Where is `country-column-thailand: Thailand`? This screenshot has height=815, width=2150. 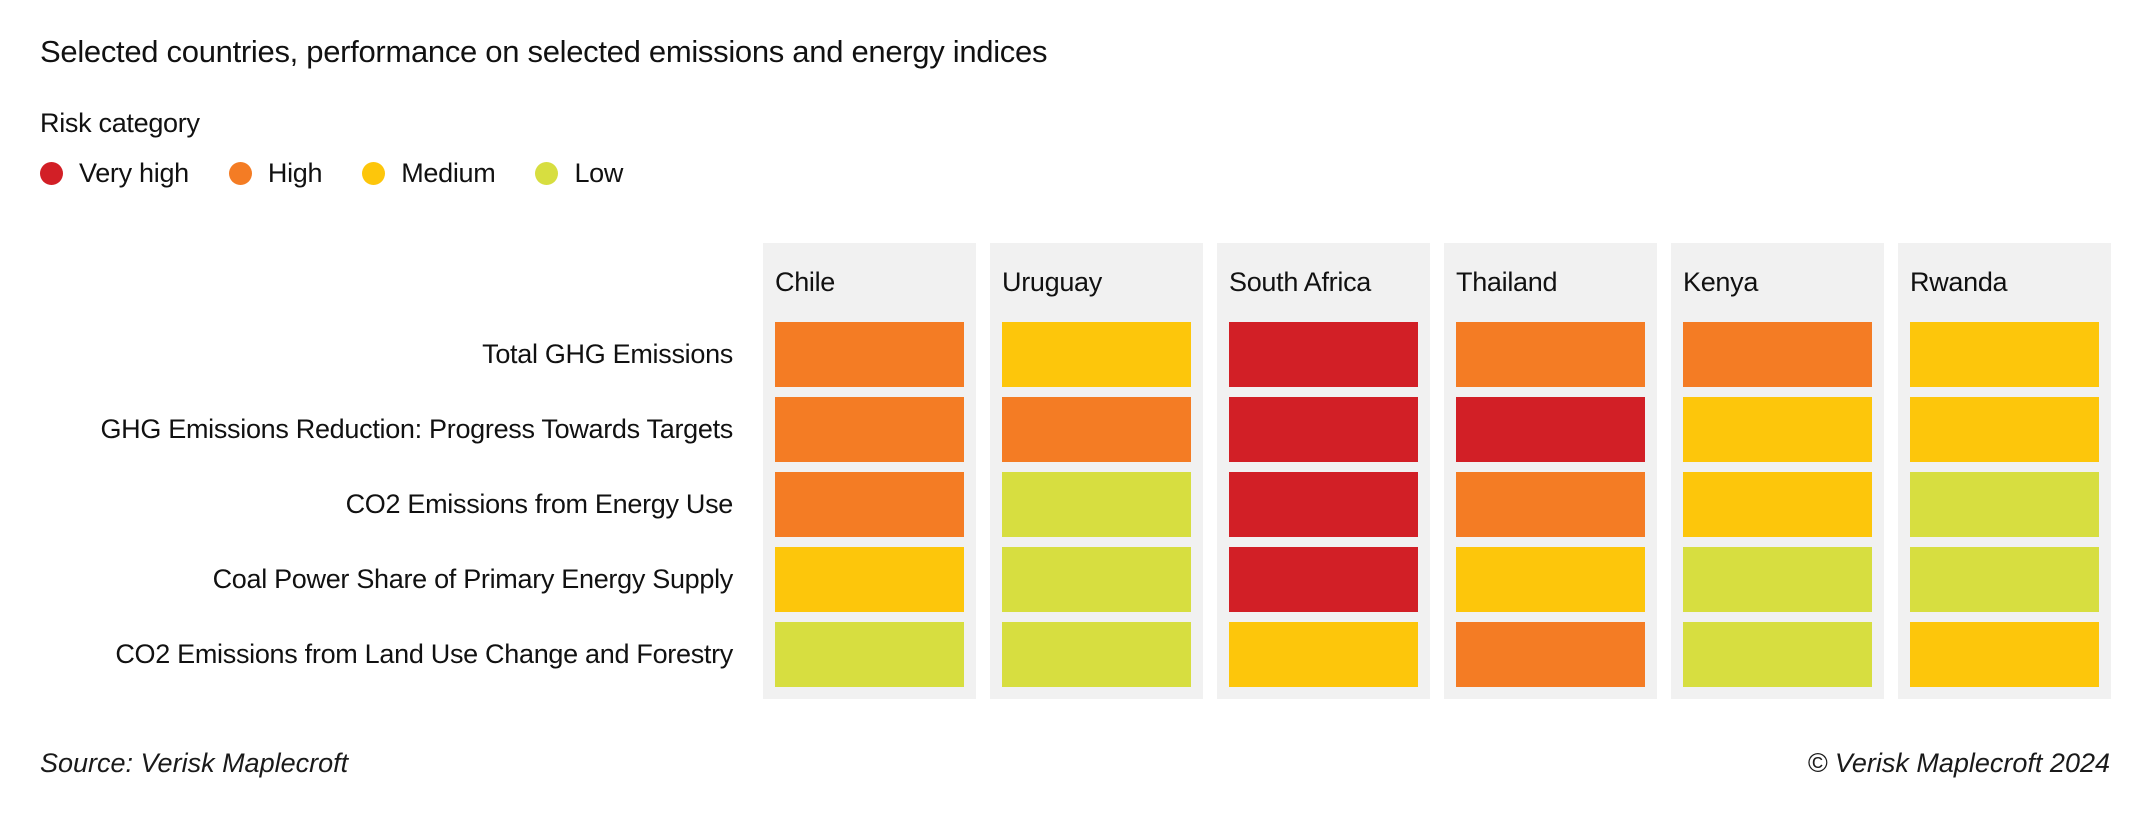
country-column-thailand: Thailand is located at coordinates (1550, 471).